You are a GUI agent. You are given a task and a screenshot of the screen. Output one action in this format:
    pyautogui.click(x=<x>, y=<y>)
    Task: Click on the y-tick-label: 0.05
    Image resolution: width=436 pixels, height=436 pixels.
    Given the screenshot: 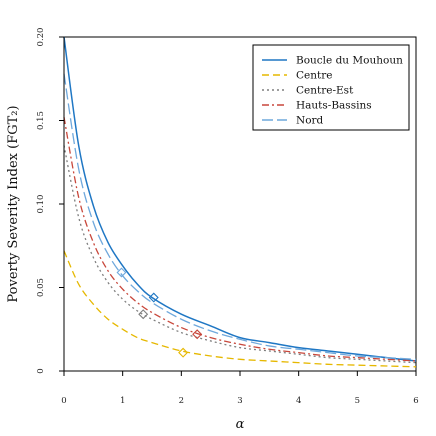 What is the action you would take?
    pyautogui.click(x=41, y=287)
    